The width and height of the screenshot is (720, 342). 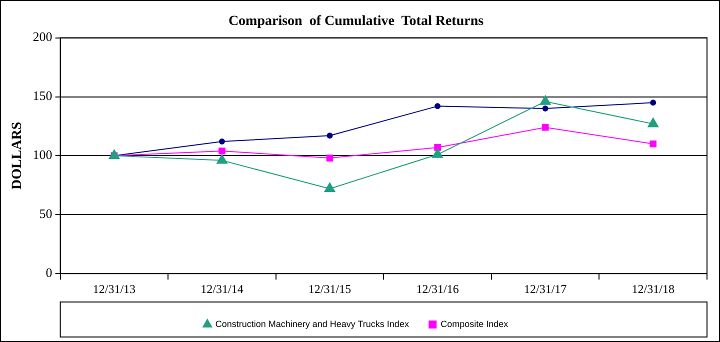 I want to click on y-tick-label: 0, so click(x=49, y=272).